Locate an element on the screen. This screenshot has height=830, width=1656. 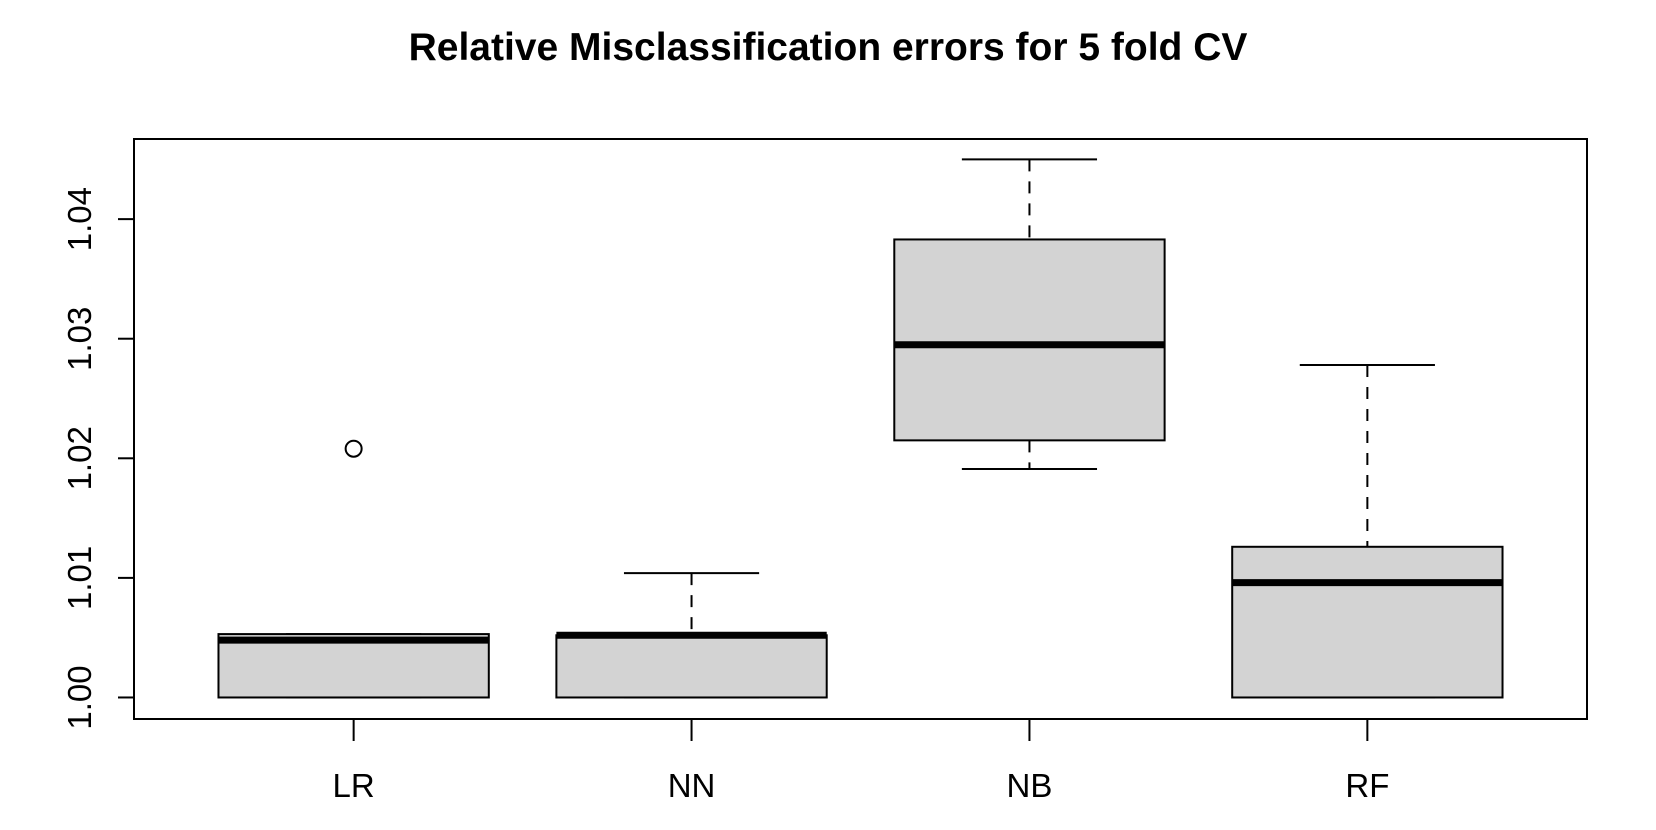
box-rf is located at coordinates (1367, 531).